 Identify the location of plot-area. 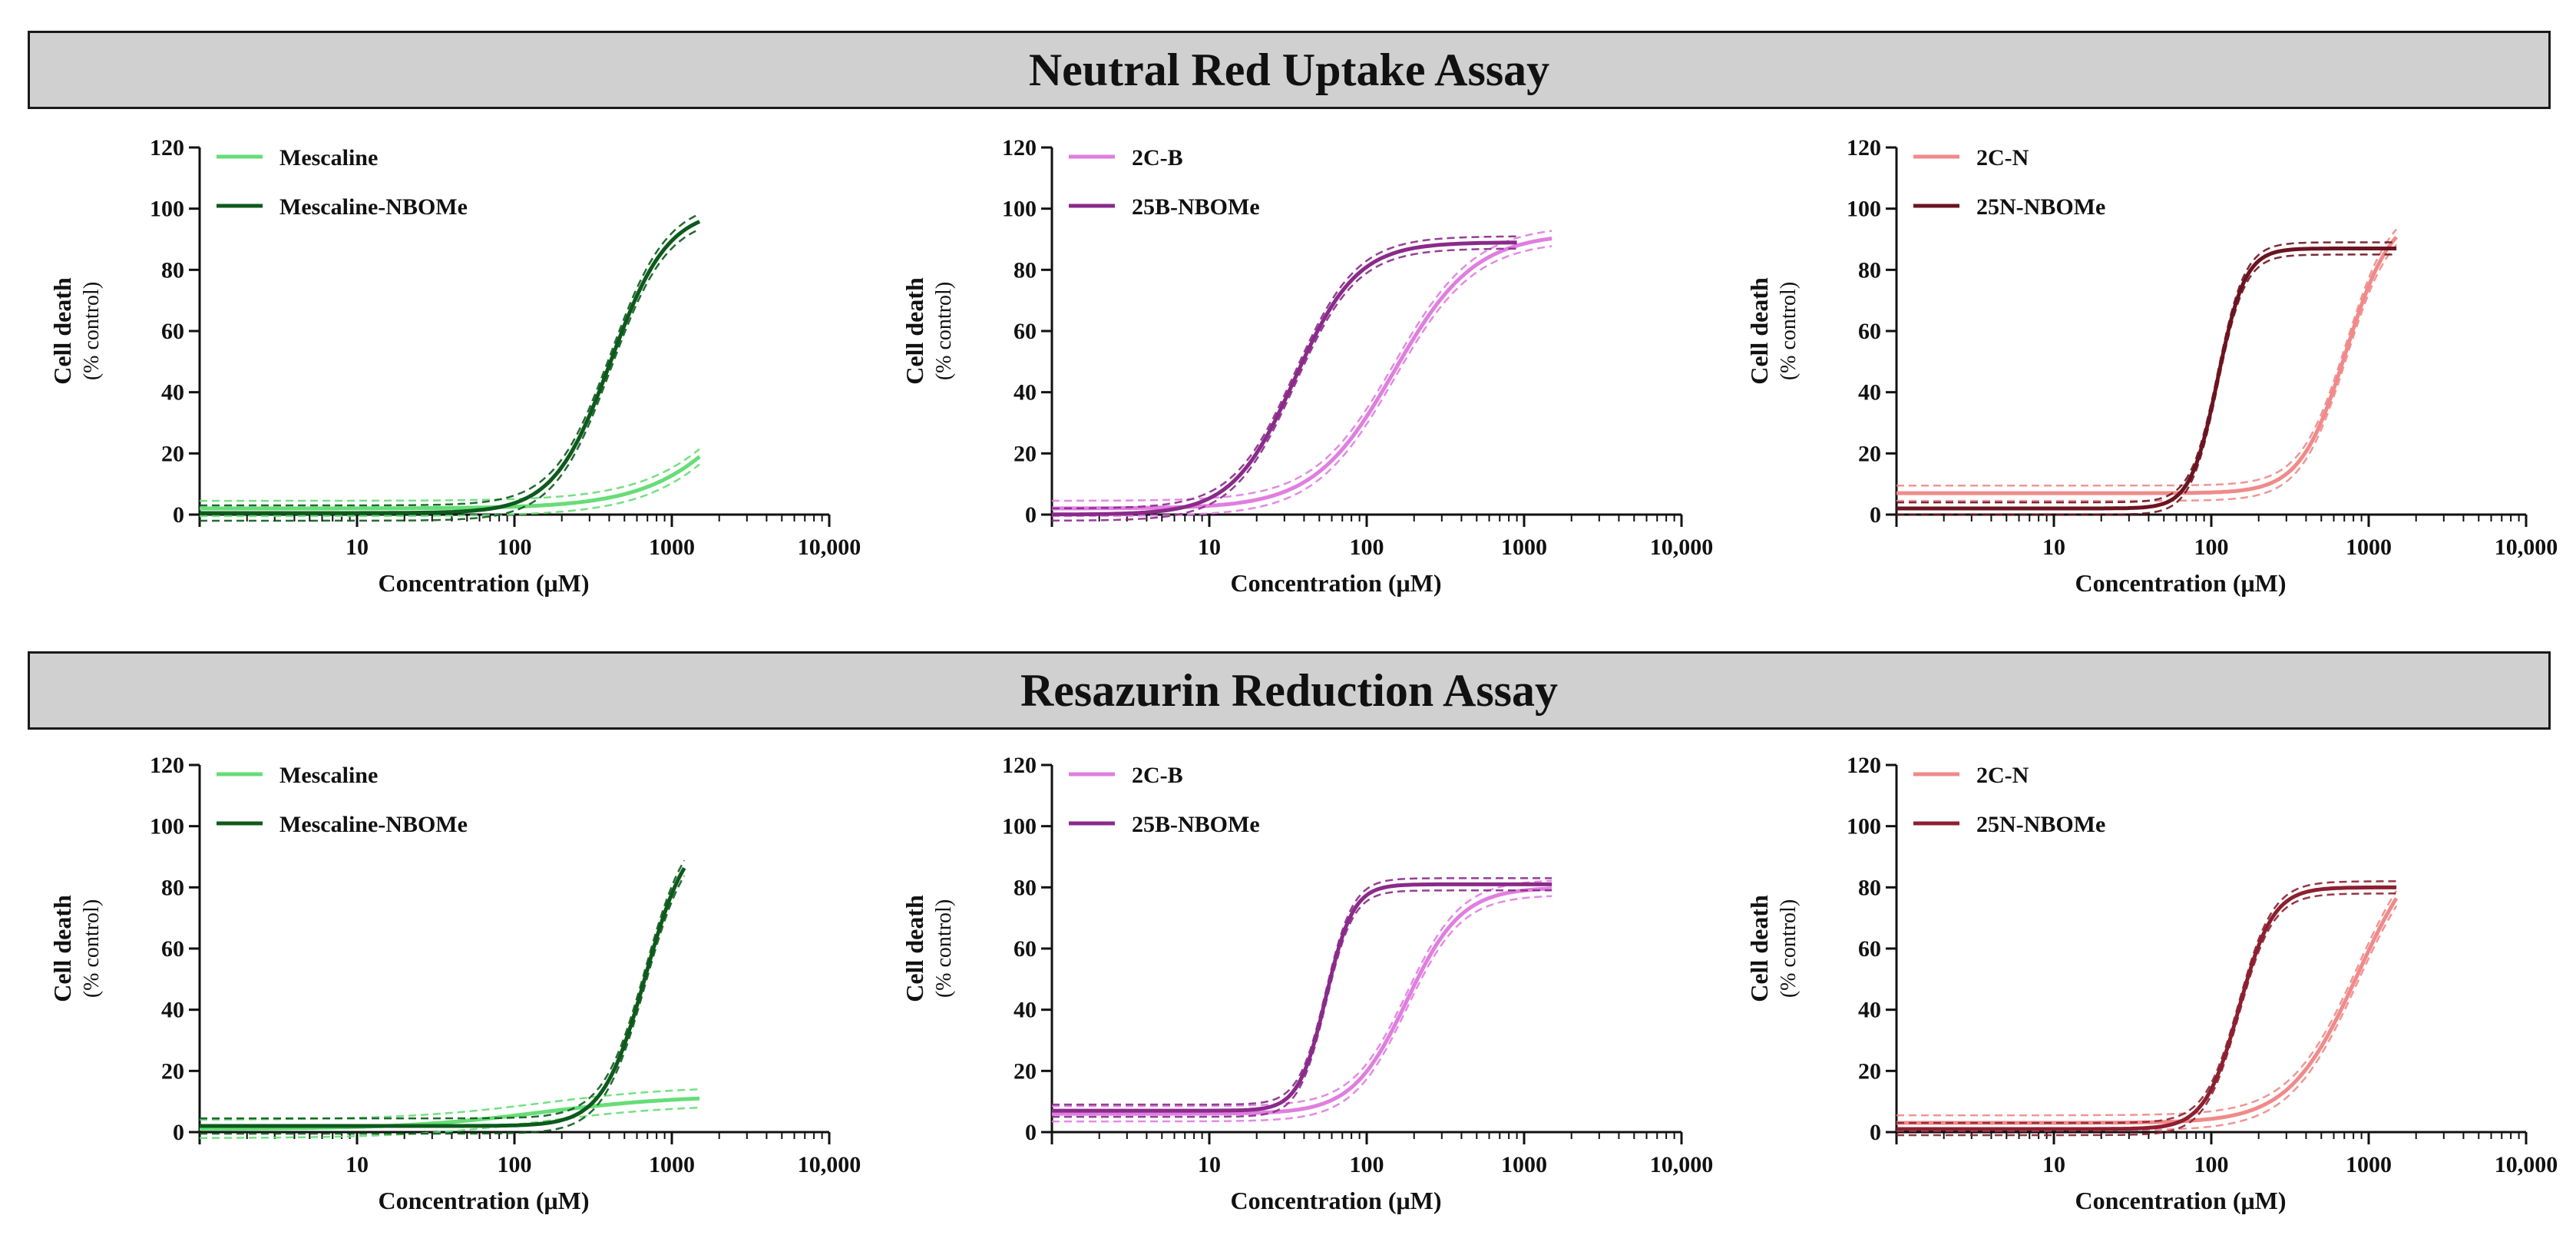
(2147, 1008).